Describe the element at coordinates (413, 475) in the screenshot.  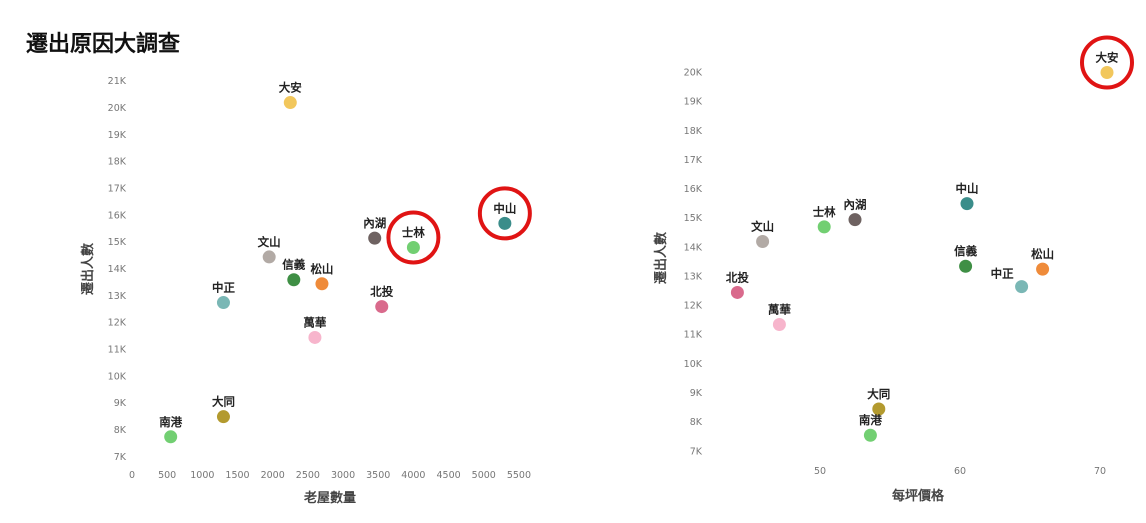
I see `x-tick-label: 4000` at that location.